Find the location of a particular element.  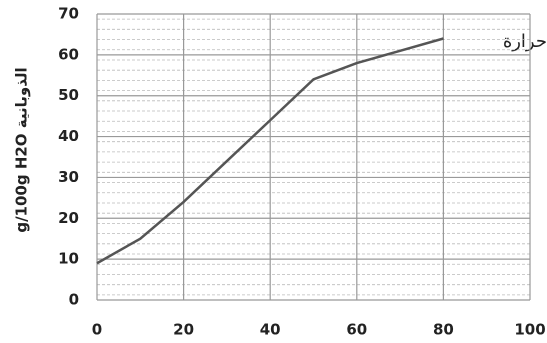

y-tick-label: 0 is located at coordinates (74, 300).